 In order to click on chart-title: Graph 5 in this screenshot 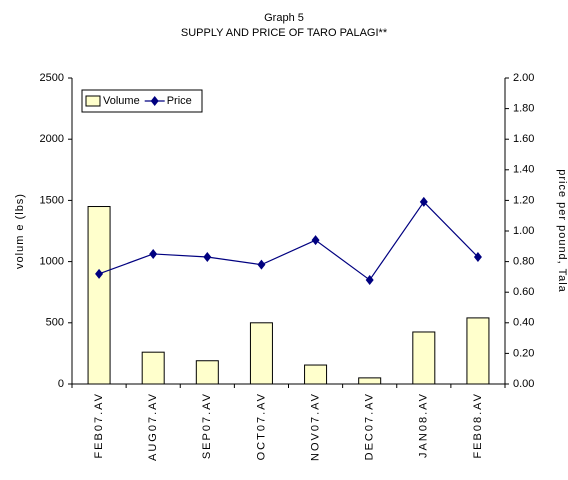, I will do `click(284, 18)`.